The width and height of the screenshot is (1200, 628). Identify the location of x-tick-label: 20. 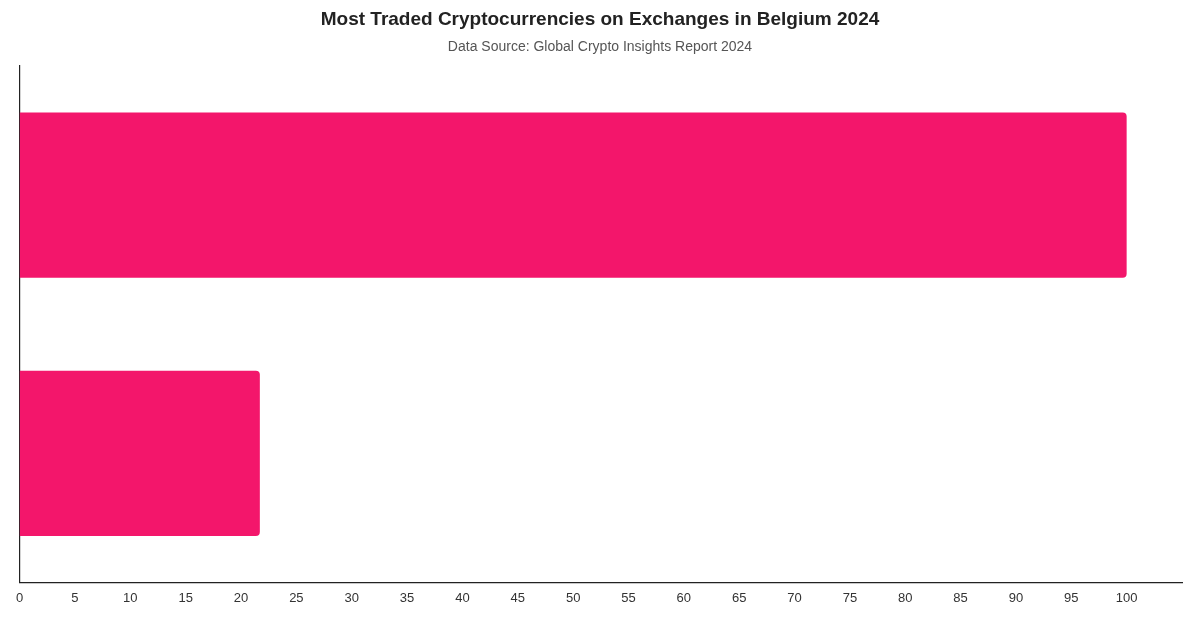
(241, 597).